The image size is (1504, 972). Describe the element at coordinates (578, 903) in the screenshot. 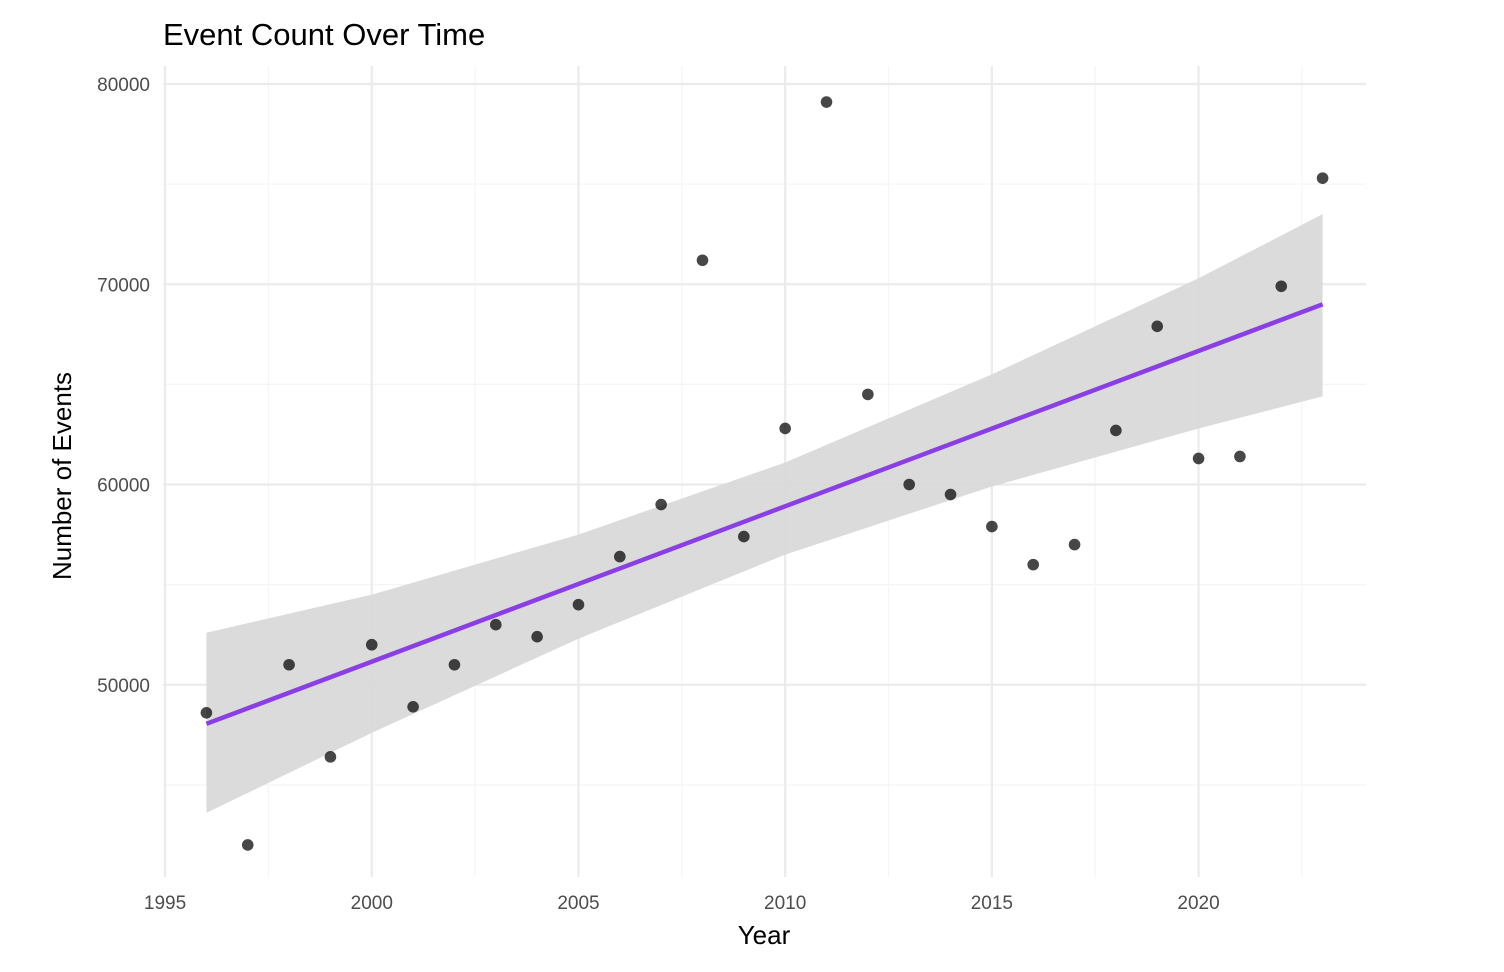

I see `x-tick-label: 2005` at that location.